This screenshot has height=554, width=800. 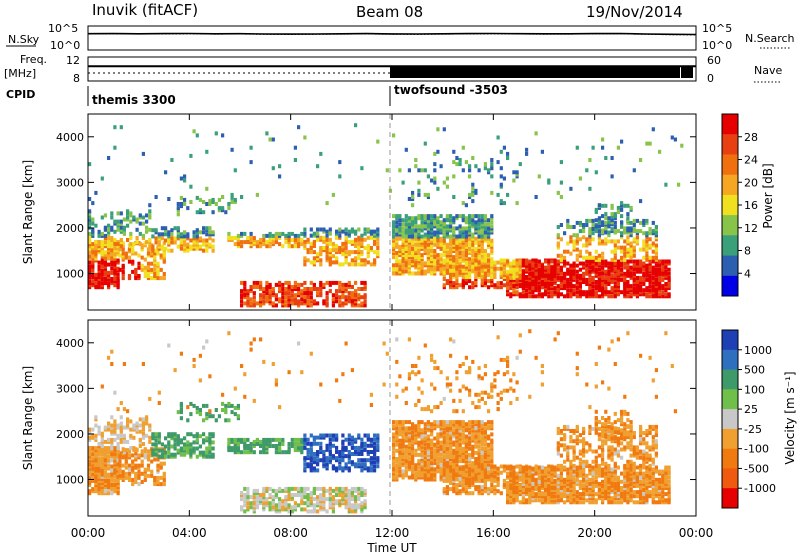 I want to click on date-title: 19/Nov/2014, so click(x=634, y=12).